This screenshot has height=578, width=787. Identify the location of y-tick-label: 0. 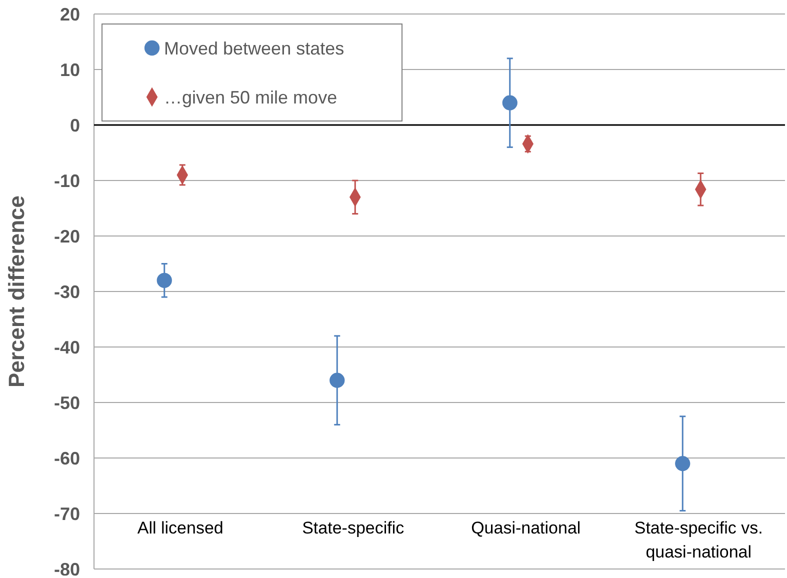
(75, 125).